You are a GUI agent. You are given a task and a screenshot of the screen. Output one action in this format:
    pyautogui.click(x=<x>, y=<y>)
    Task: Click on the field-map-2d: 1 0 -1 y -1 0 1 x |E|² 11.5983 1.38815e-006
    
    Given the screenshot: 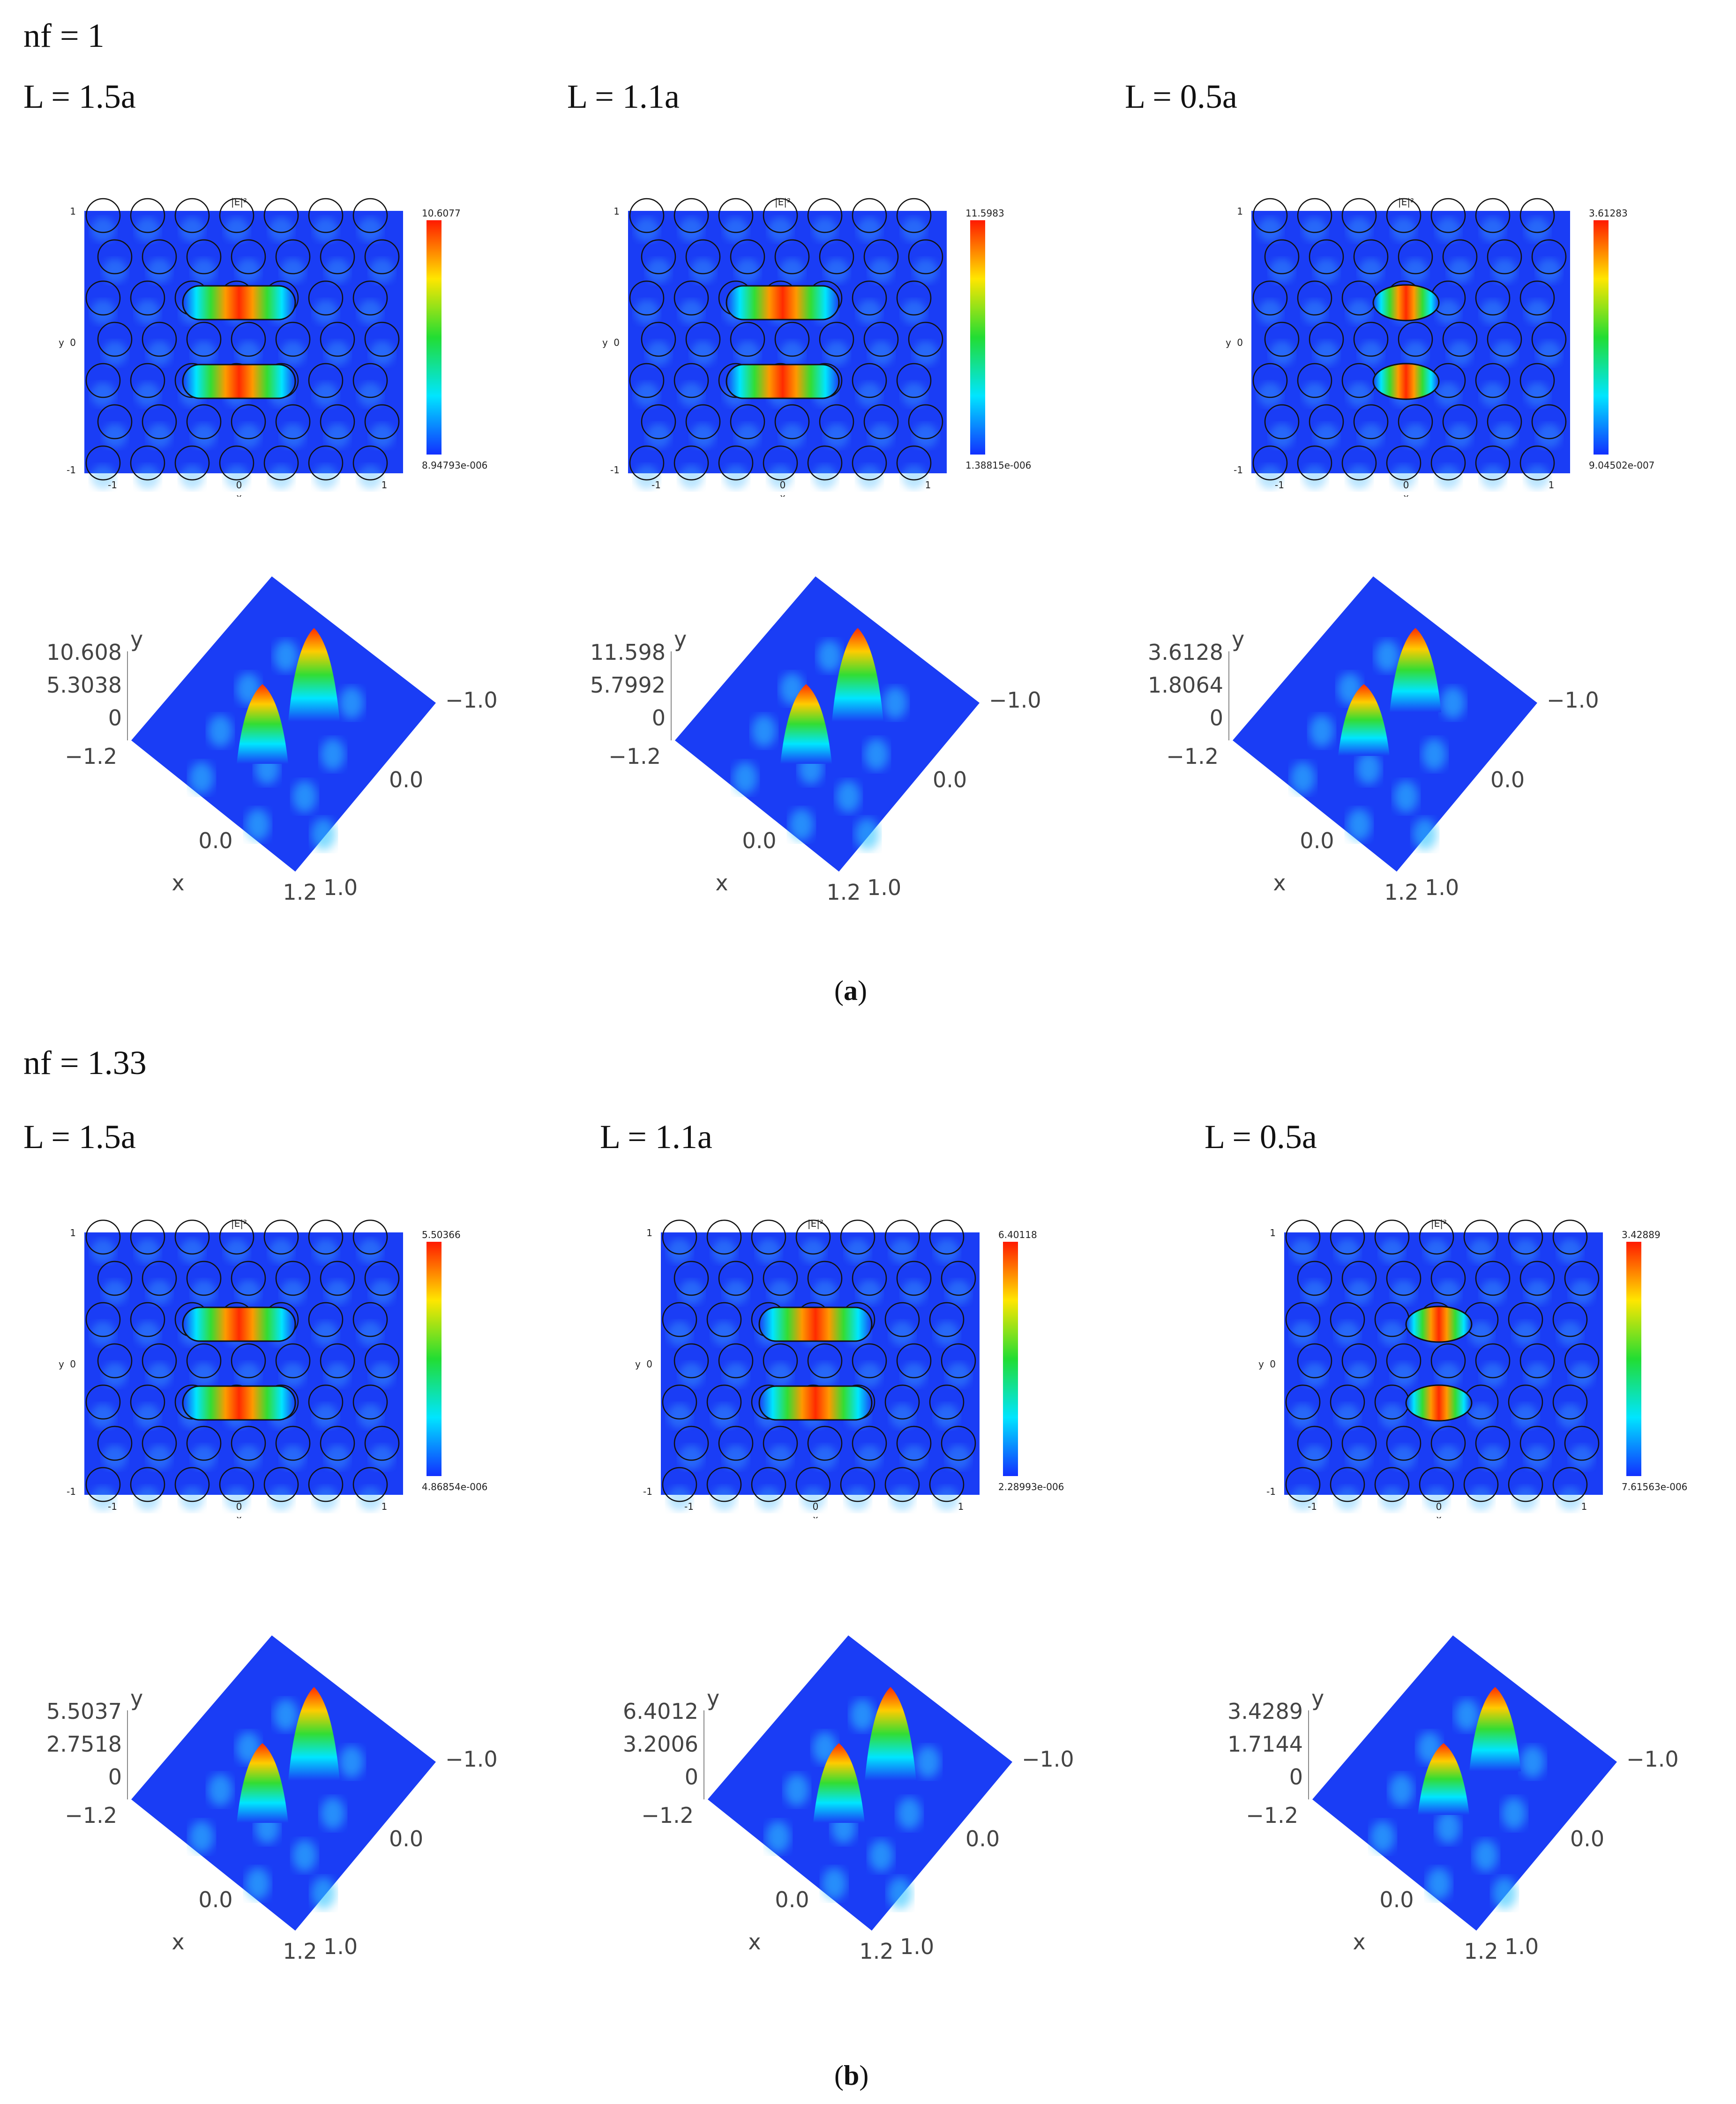 What is the action you would take?
    pyautogui.click(x=825, y=342)
    